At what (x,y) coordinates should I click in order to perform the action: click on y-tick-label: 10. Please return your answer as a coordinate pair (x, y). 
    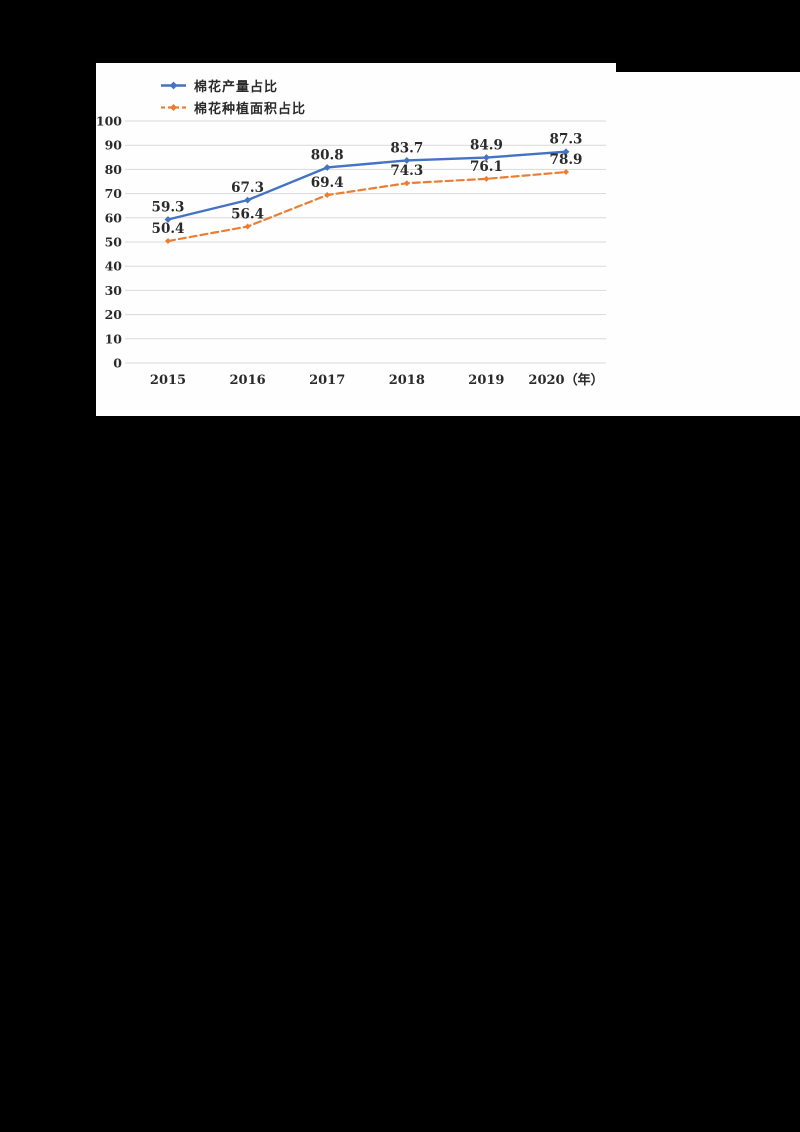
    Looking at the image, I should click on (114, 338).